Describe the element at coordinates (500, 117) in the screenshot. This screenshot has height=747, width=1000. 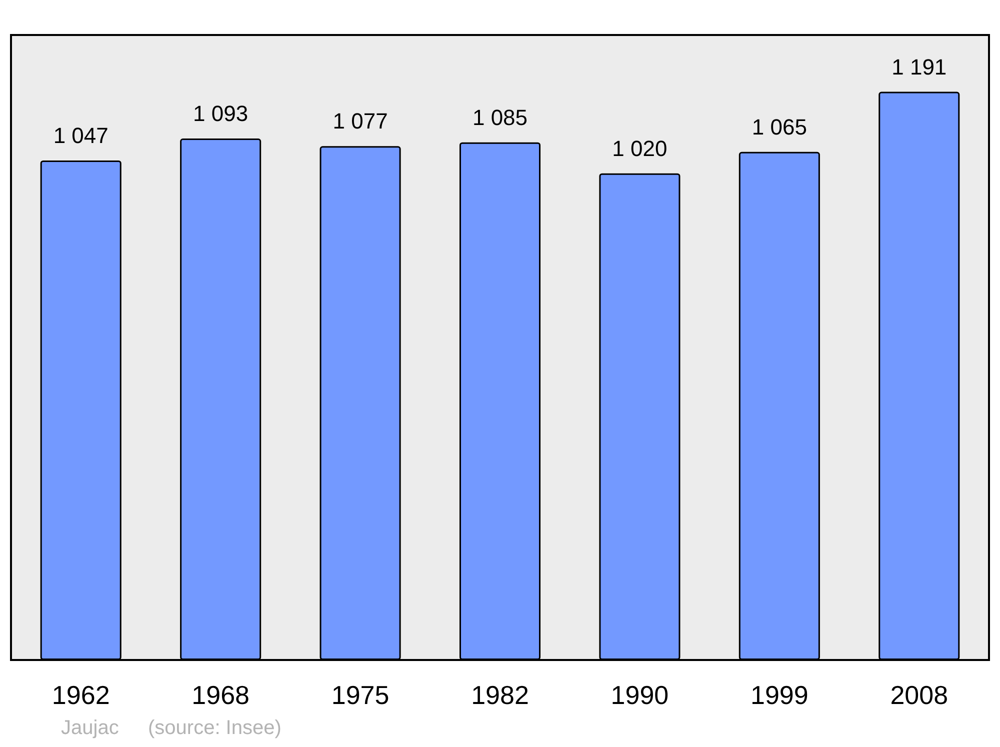
I see `data-label: 1 085` at that location.